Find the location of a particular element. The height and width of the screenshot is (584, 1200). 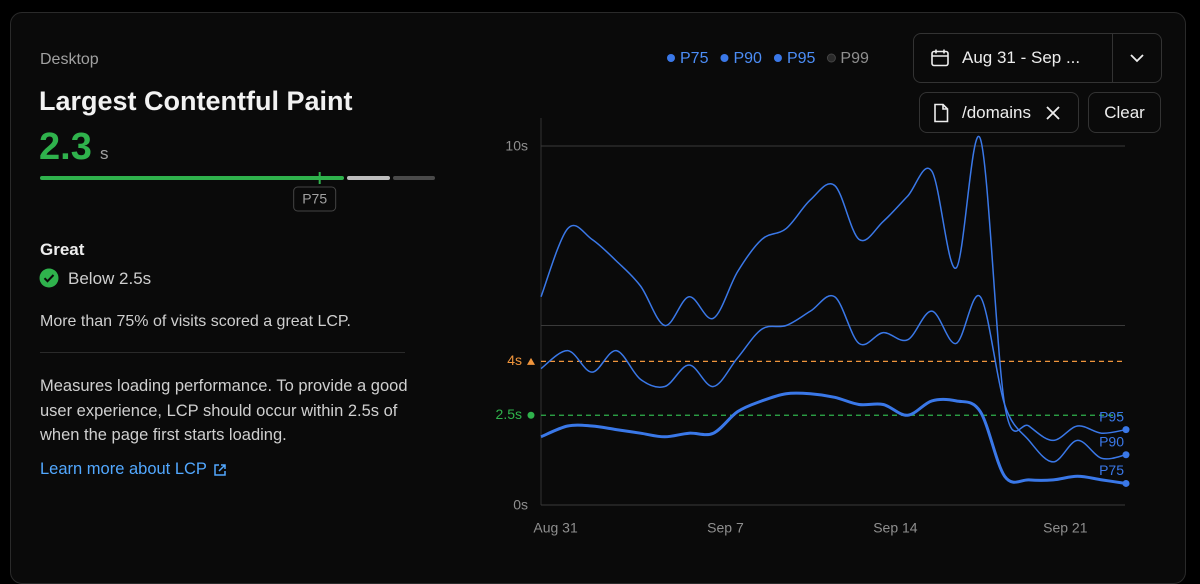

metric-value: 2.3 is located at coordinates (65, 147).